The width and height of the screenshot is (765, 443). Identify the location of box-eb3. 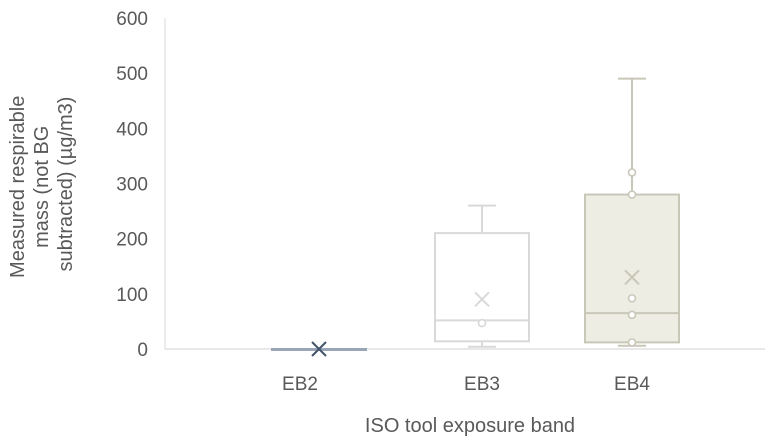
(482, 276).